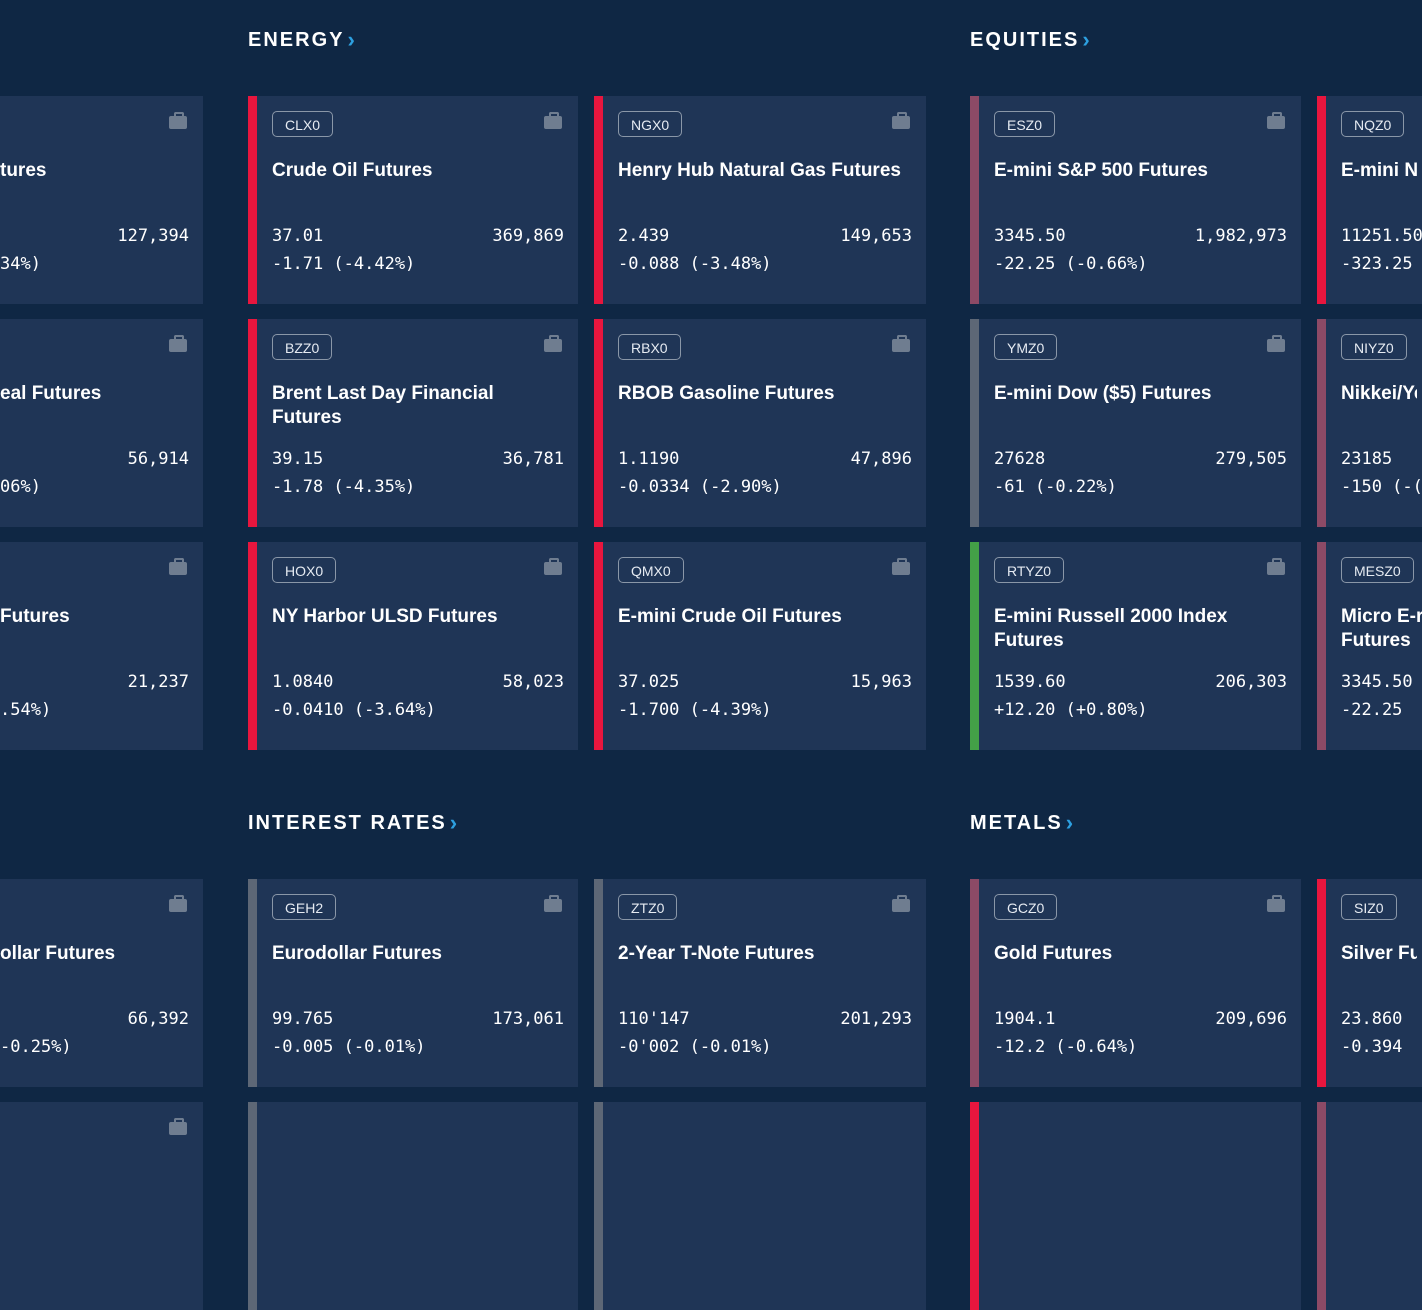  I want to click on futures-card: tures 127,394 34%), so click(101, 200).